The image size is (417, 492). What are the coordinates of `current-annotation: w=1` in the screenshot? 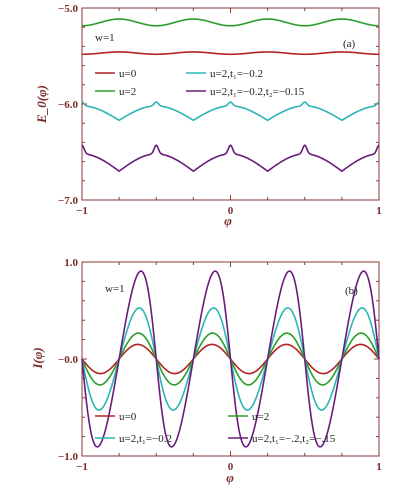 It's located at (115, 289).